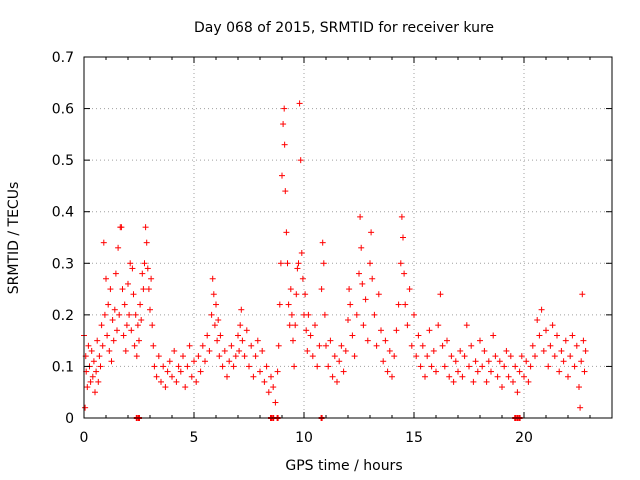  What do you see at coordinates (69, 419) in the screenshot?
I see `y-tick-label: 0` at bounding box center [69, 419].